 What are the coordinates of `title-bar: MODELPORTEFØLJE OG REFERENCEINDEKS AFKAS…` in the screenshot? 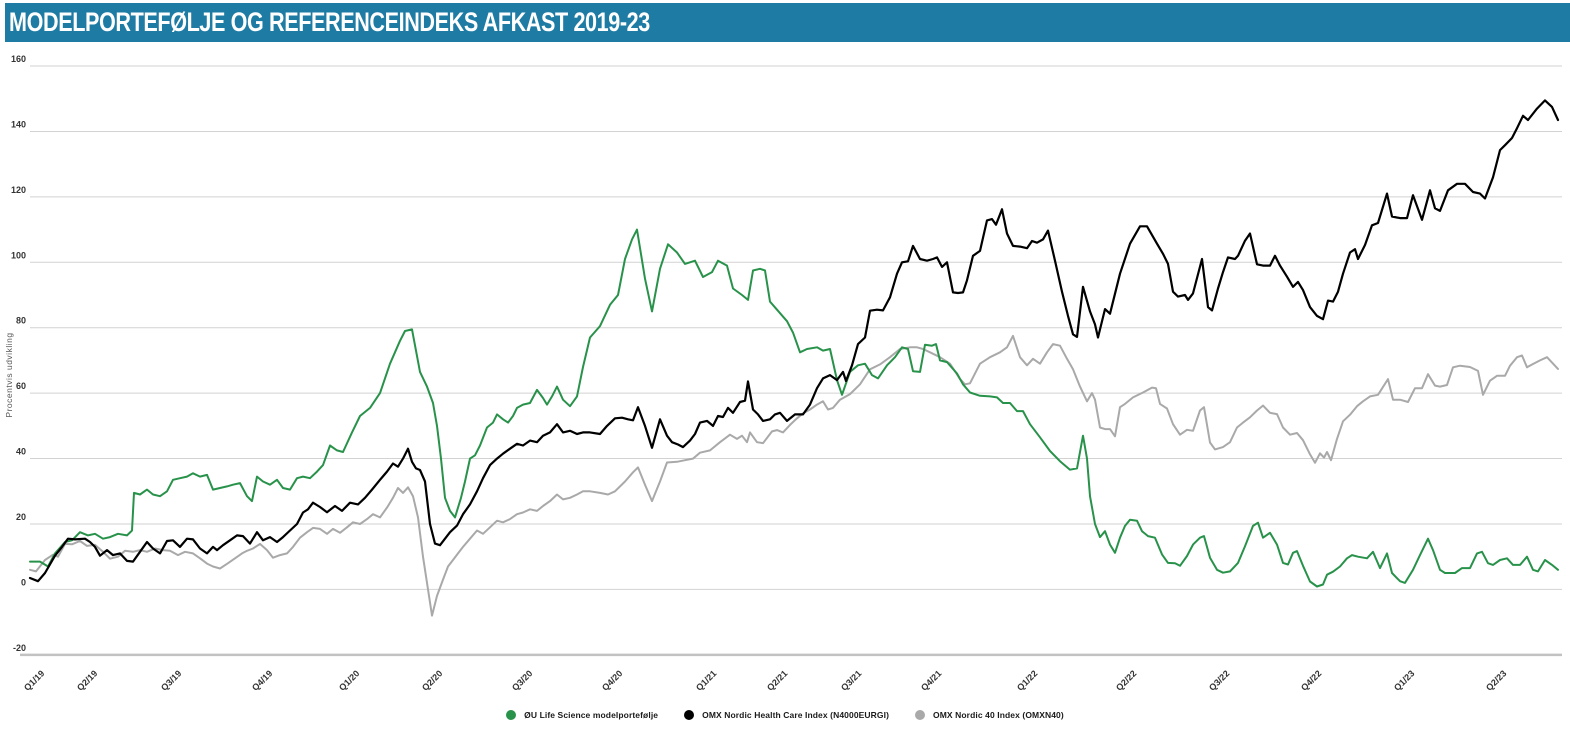 It's located at (787, 22).